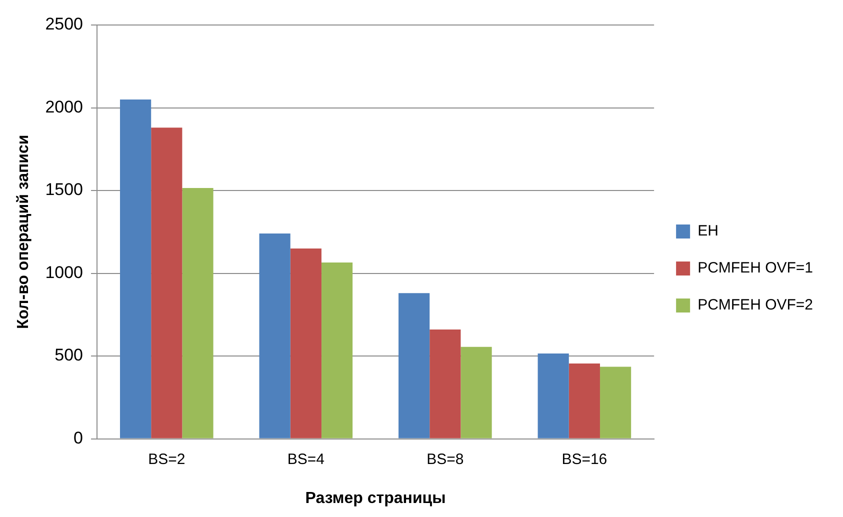  I want to click on x-tick-label: BS=8, so click(445, 459).